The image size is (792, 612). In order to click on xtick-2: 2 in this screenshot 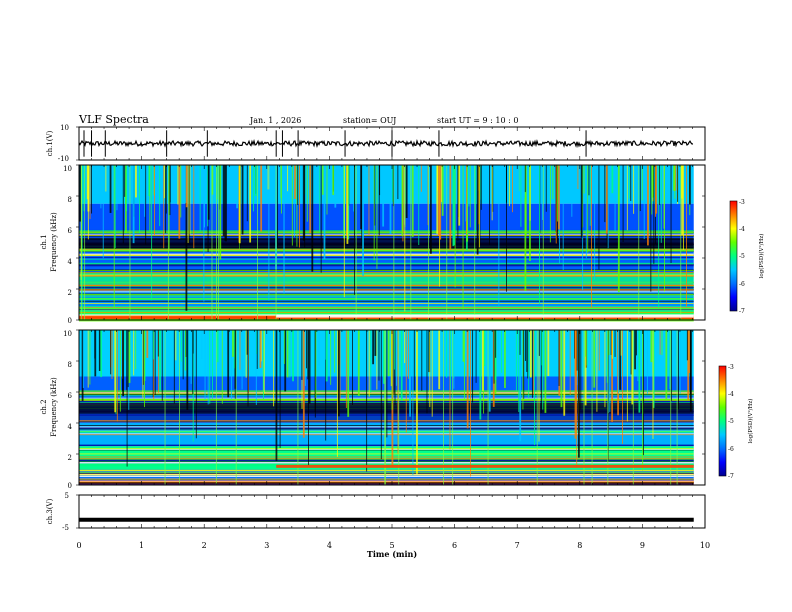, I will do `click(204, 545)`.